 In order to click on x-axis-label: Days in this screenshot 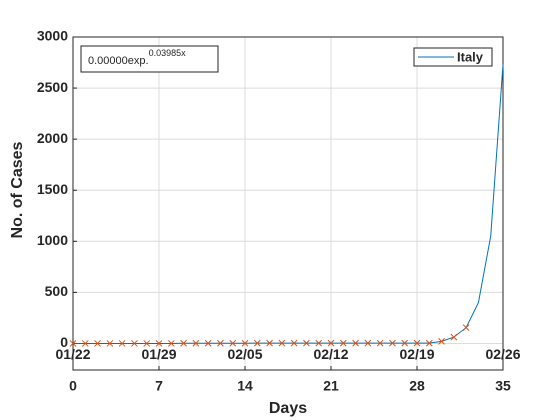, I will do `click(288, 408)`.